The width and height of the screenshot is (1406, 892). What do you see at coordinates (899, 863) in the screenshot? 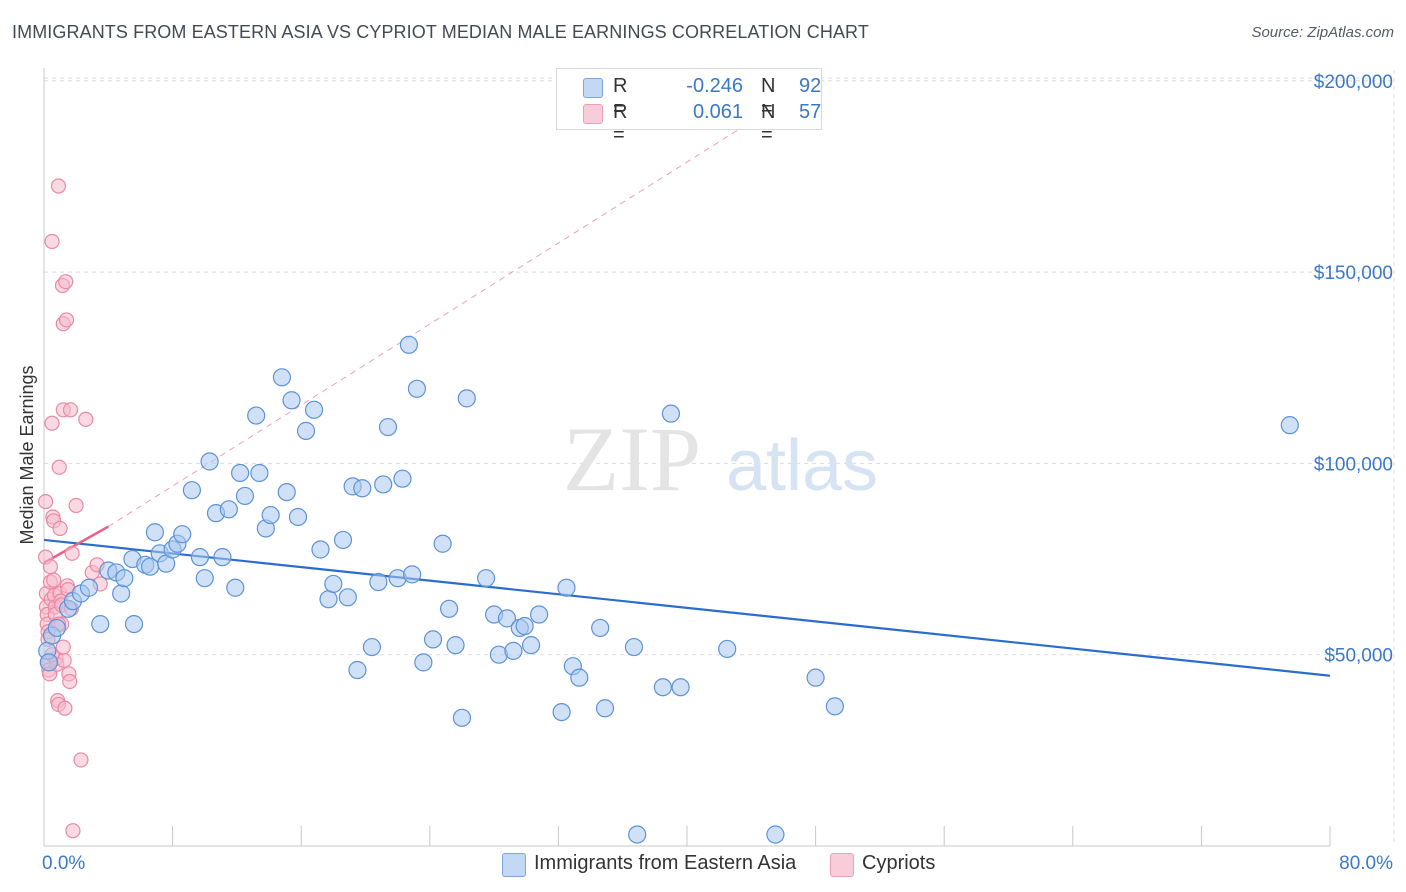
I see `bottom-legend-label: Cypriots` at bounding box center [899, 863].